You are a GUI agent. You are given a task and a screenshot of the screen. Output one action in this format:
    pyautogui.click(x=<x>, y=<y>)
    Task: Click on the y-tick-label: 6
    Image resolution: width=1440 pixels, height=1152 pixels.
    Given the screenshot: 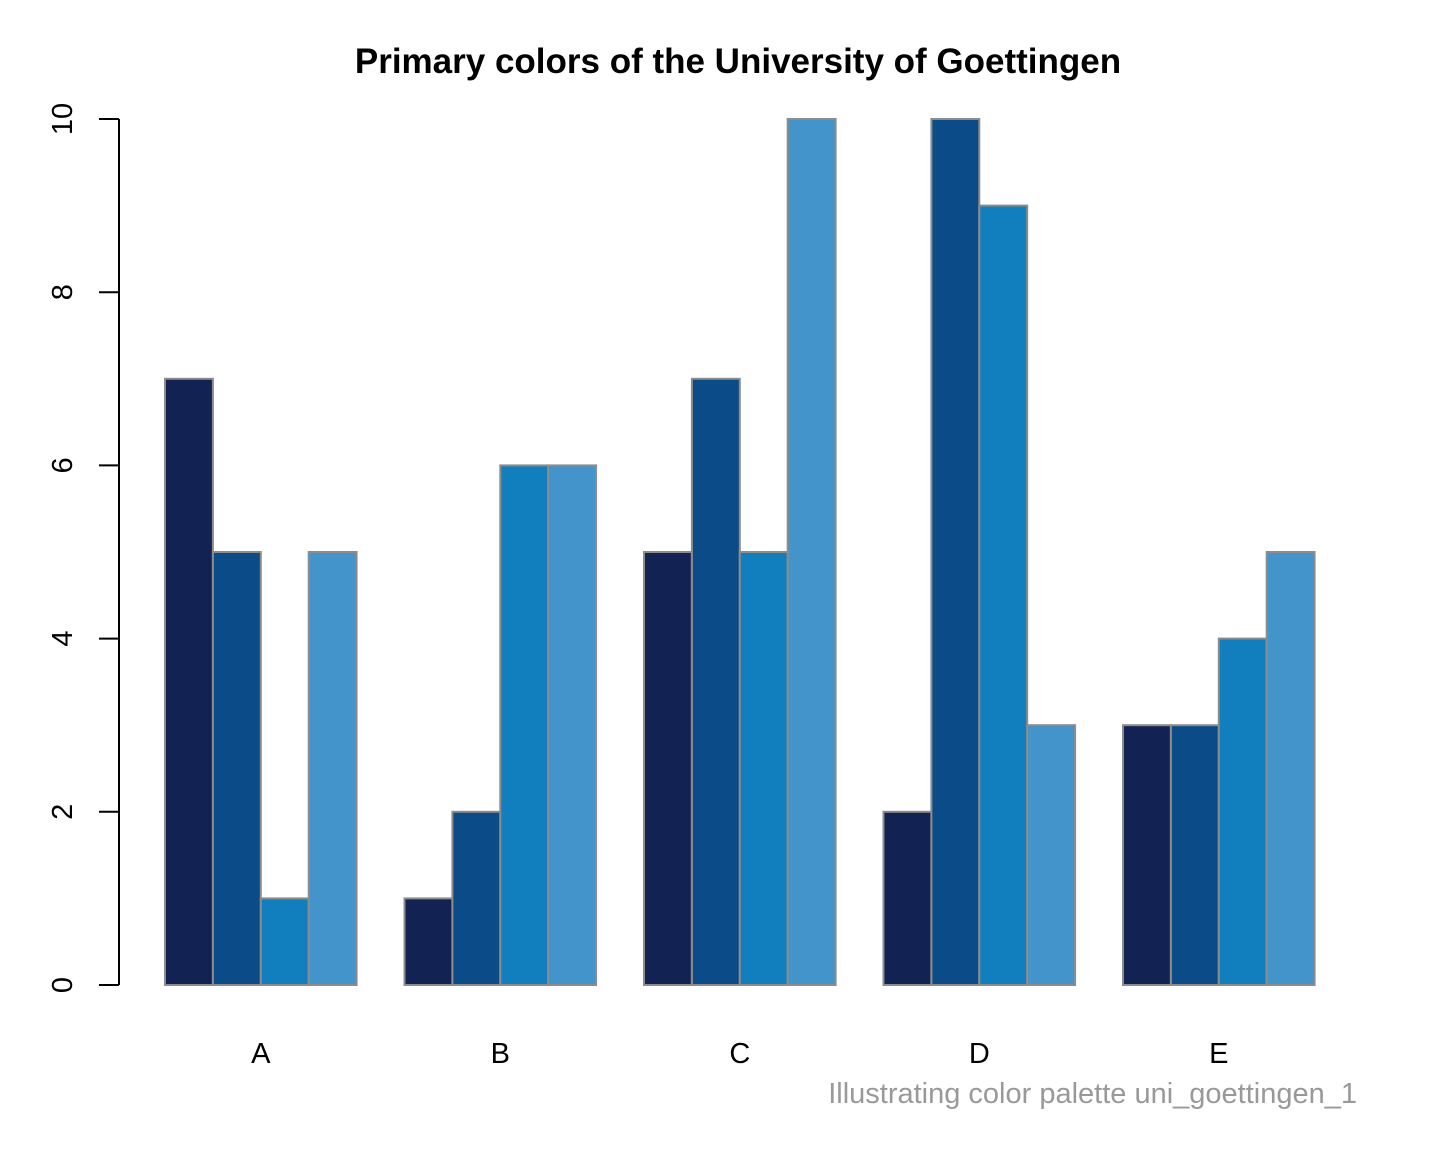 What is the action you would take?
    pyautogui.click(x=63, y=465)
    